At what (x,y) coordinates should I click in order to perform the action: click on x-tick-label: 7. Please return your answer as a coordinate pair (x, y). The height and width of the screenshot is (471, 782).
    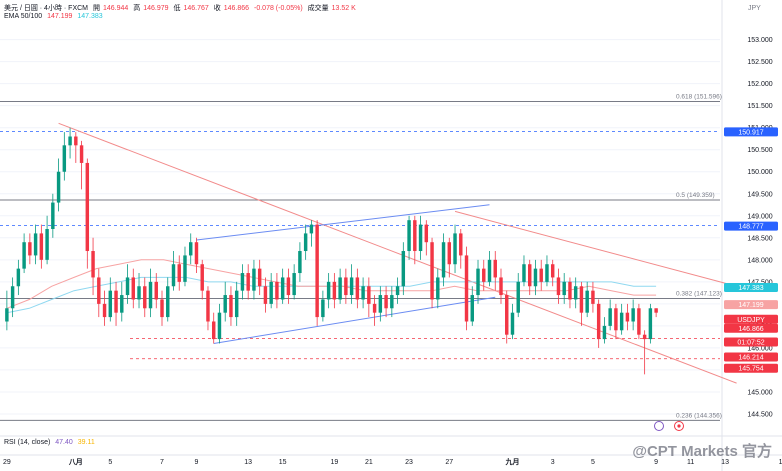
    Looking at the image, I should click on (162, 462).